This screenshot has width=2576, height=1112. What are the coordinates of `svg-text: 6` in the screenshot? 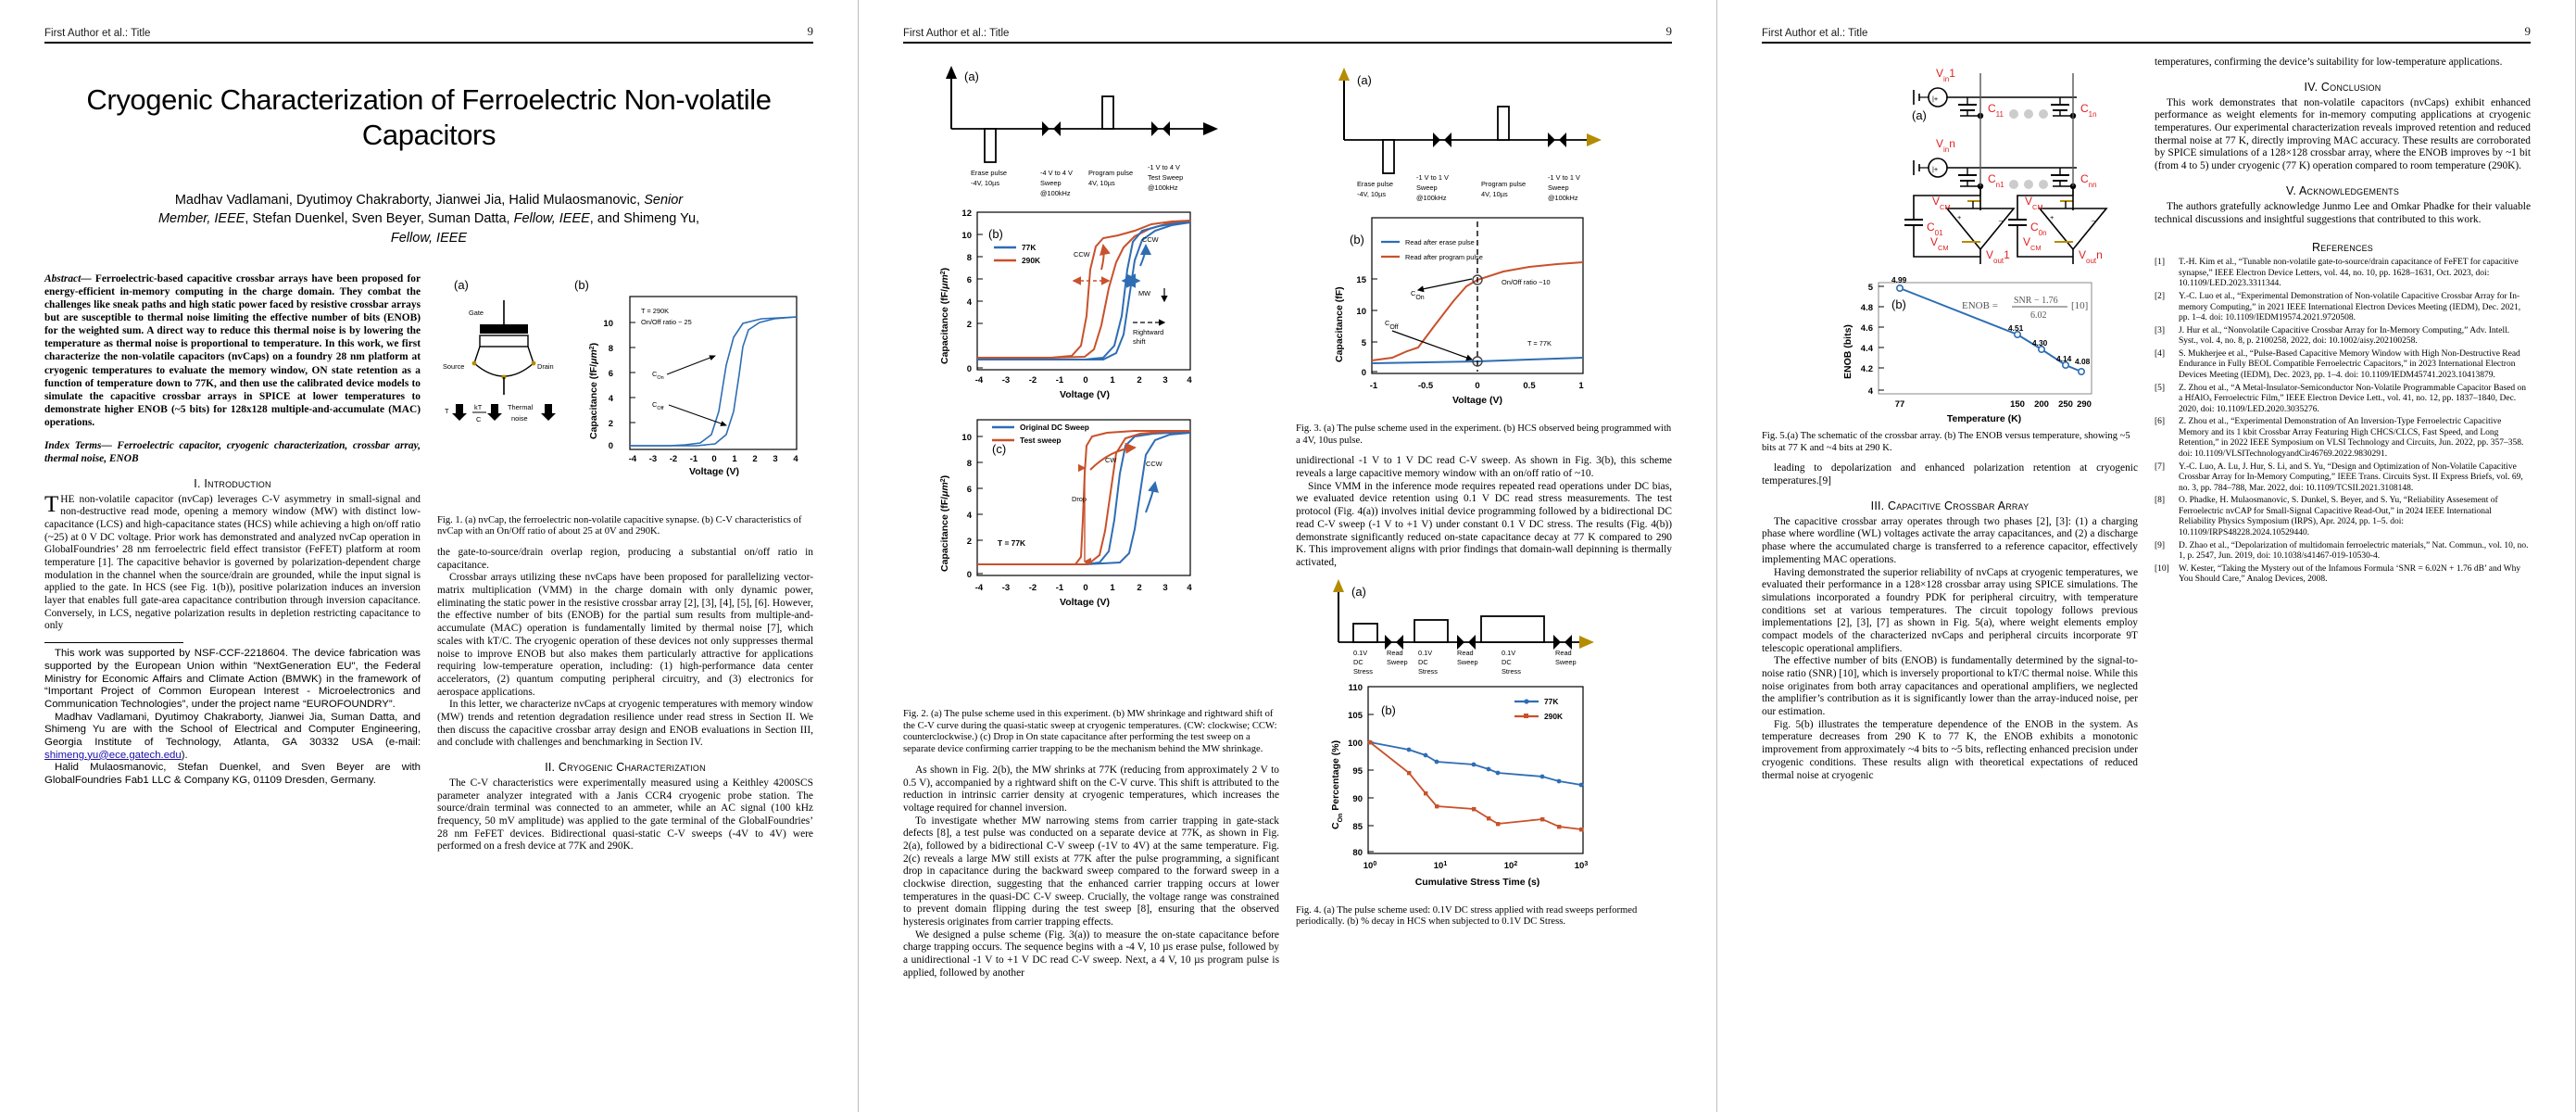 It's located at (611, 374).